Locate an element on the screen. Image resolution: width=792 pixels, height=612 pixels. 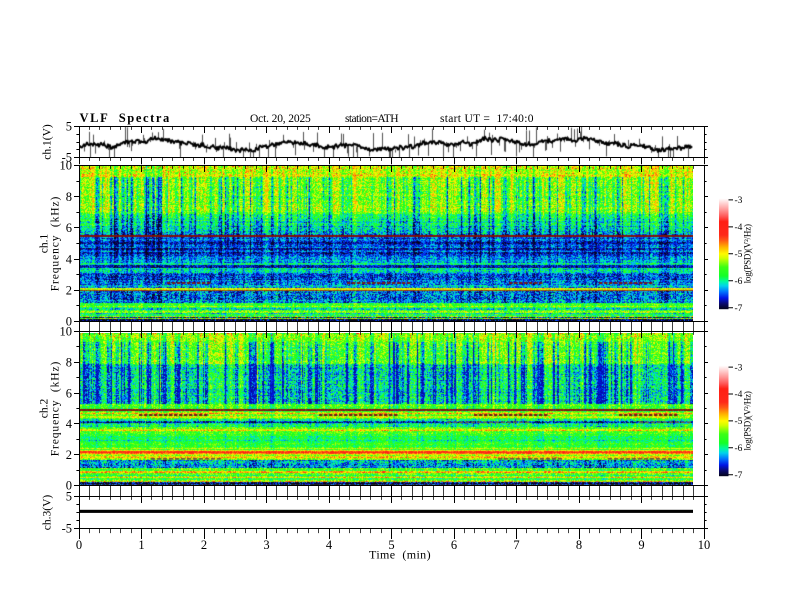
svg-text: ch.3(V) is located at coordinates (48, 513).